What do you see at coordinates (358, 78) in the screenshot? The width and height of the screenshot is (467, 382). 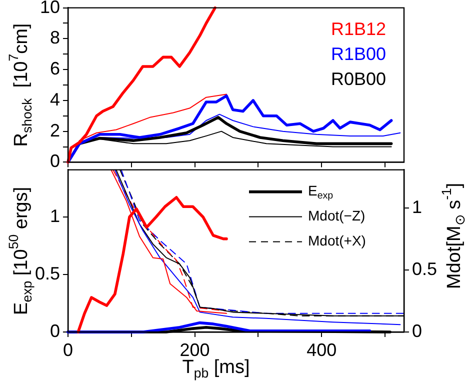 I see `text: R0B00` at bounding box center [358, 78].